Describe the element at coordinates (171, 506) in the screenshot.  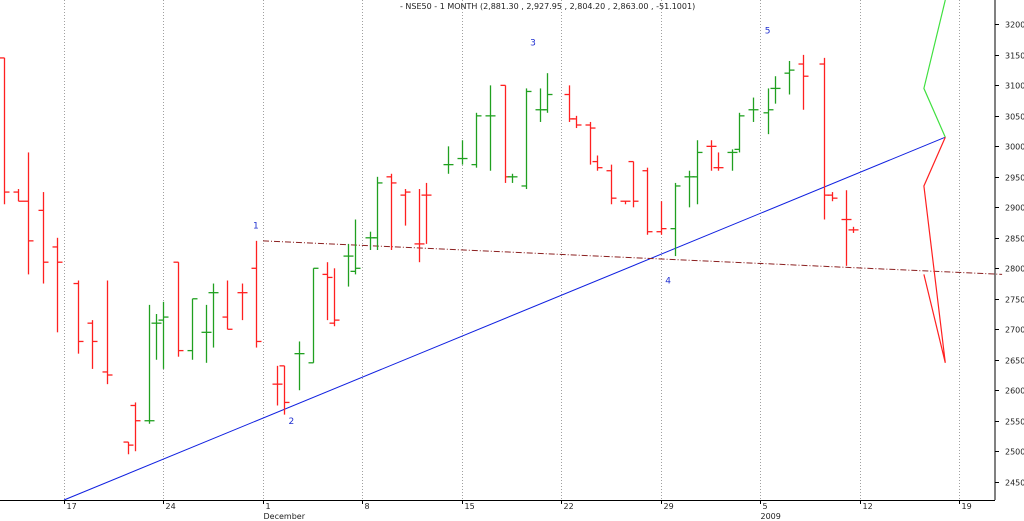
I see `x-tick-label-1: 24` at that location.